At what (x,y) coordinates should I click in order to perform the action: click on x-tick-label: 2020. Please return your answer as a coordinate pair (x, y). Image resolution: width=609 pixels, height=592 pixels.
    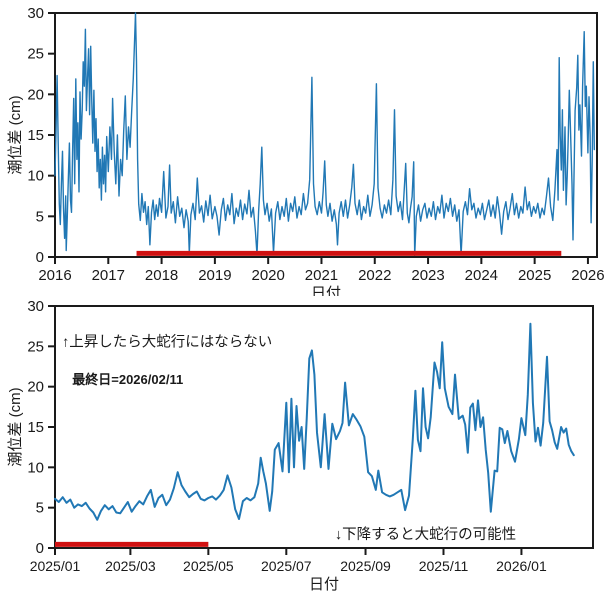
    Looking at the image, I should click on (267, 275).